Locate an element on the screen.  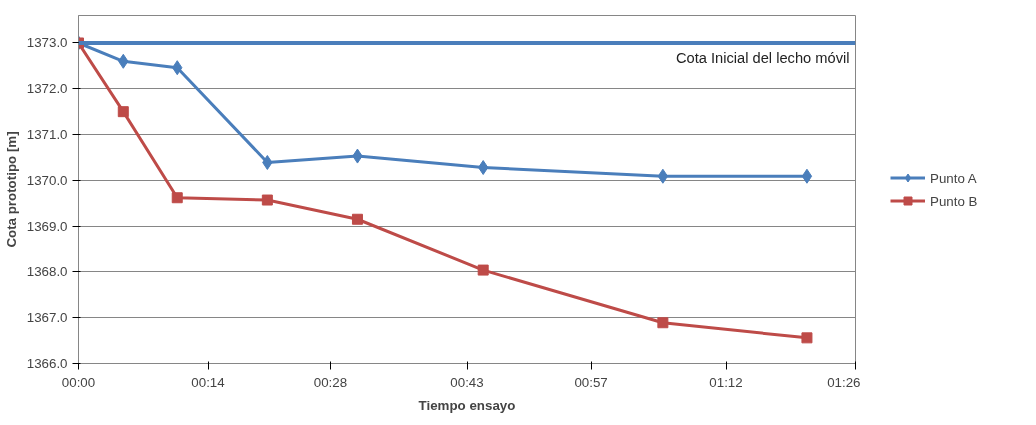
y-tick-label: 1372.0 is located at coordinates (47, 89).